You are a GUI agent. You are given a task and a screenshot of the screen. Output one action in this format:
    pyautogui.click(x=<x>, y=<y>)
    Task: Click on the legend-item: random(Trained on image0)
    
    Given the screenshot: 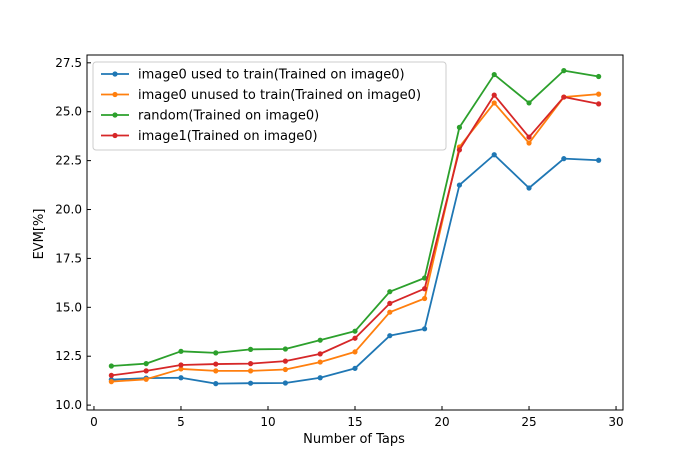 What is the action you would take?
    pyautogui.click(x=210, y=116)
    